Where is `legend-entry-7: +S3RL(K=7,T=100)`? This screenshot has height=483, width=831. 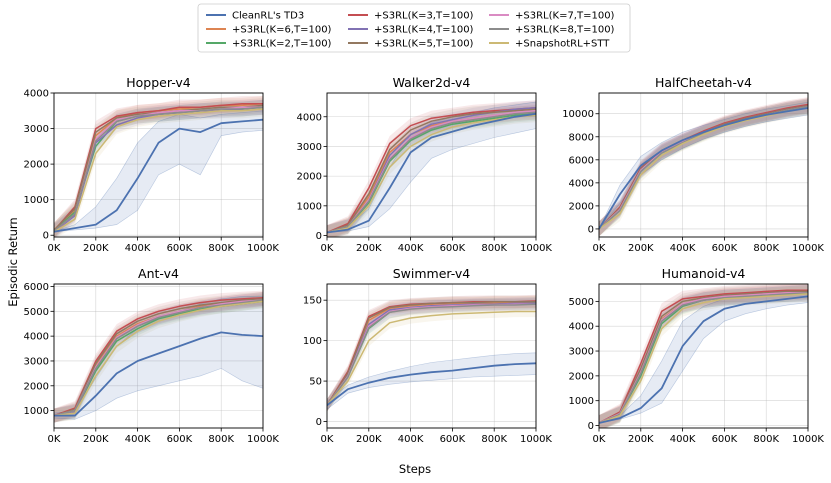 legend-entry-7: +S3RL(K=7,T=100) is located at coordinates (565, 16).